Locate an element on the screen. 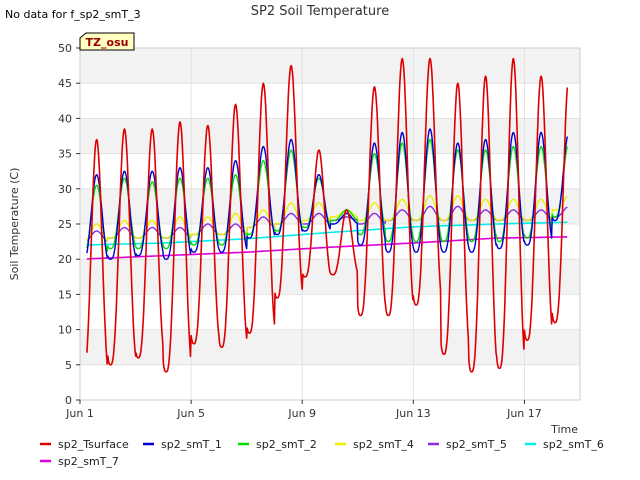 This screenshot has height=480, width=640. x-tick-label: Jun 1 is located at coordinates (79, 413).